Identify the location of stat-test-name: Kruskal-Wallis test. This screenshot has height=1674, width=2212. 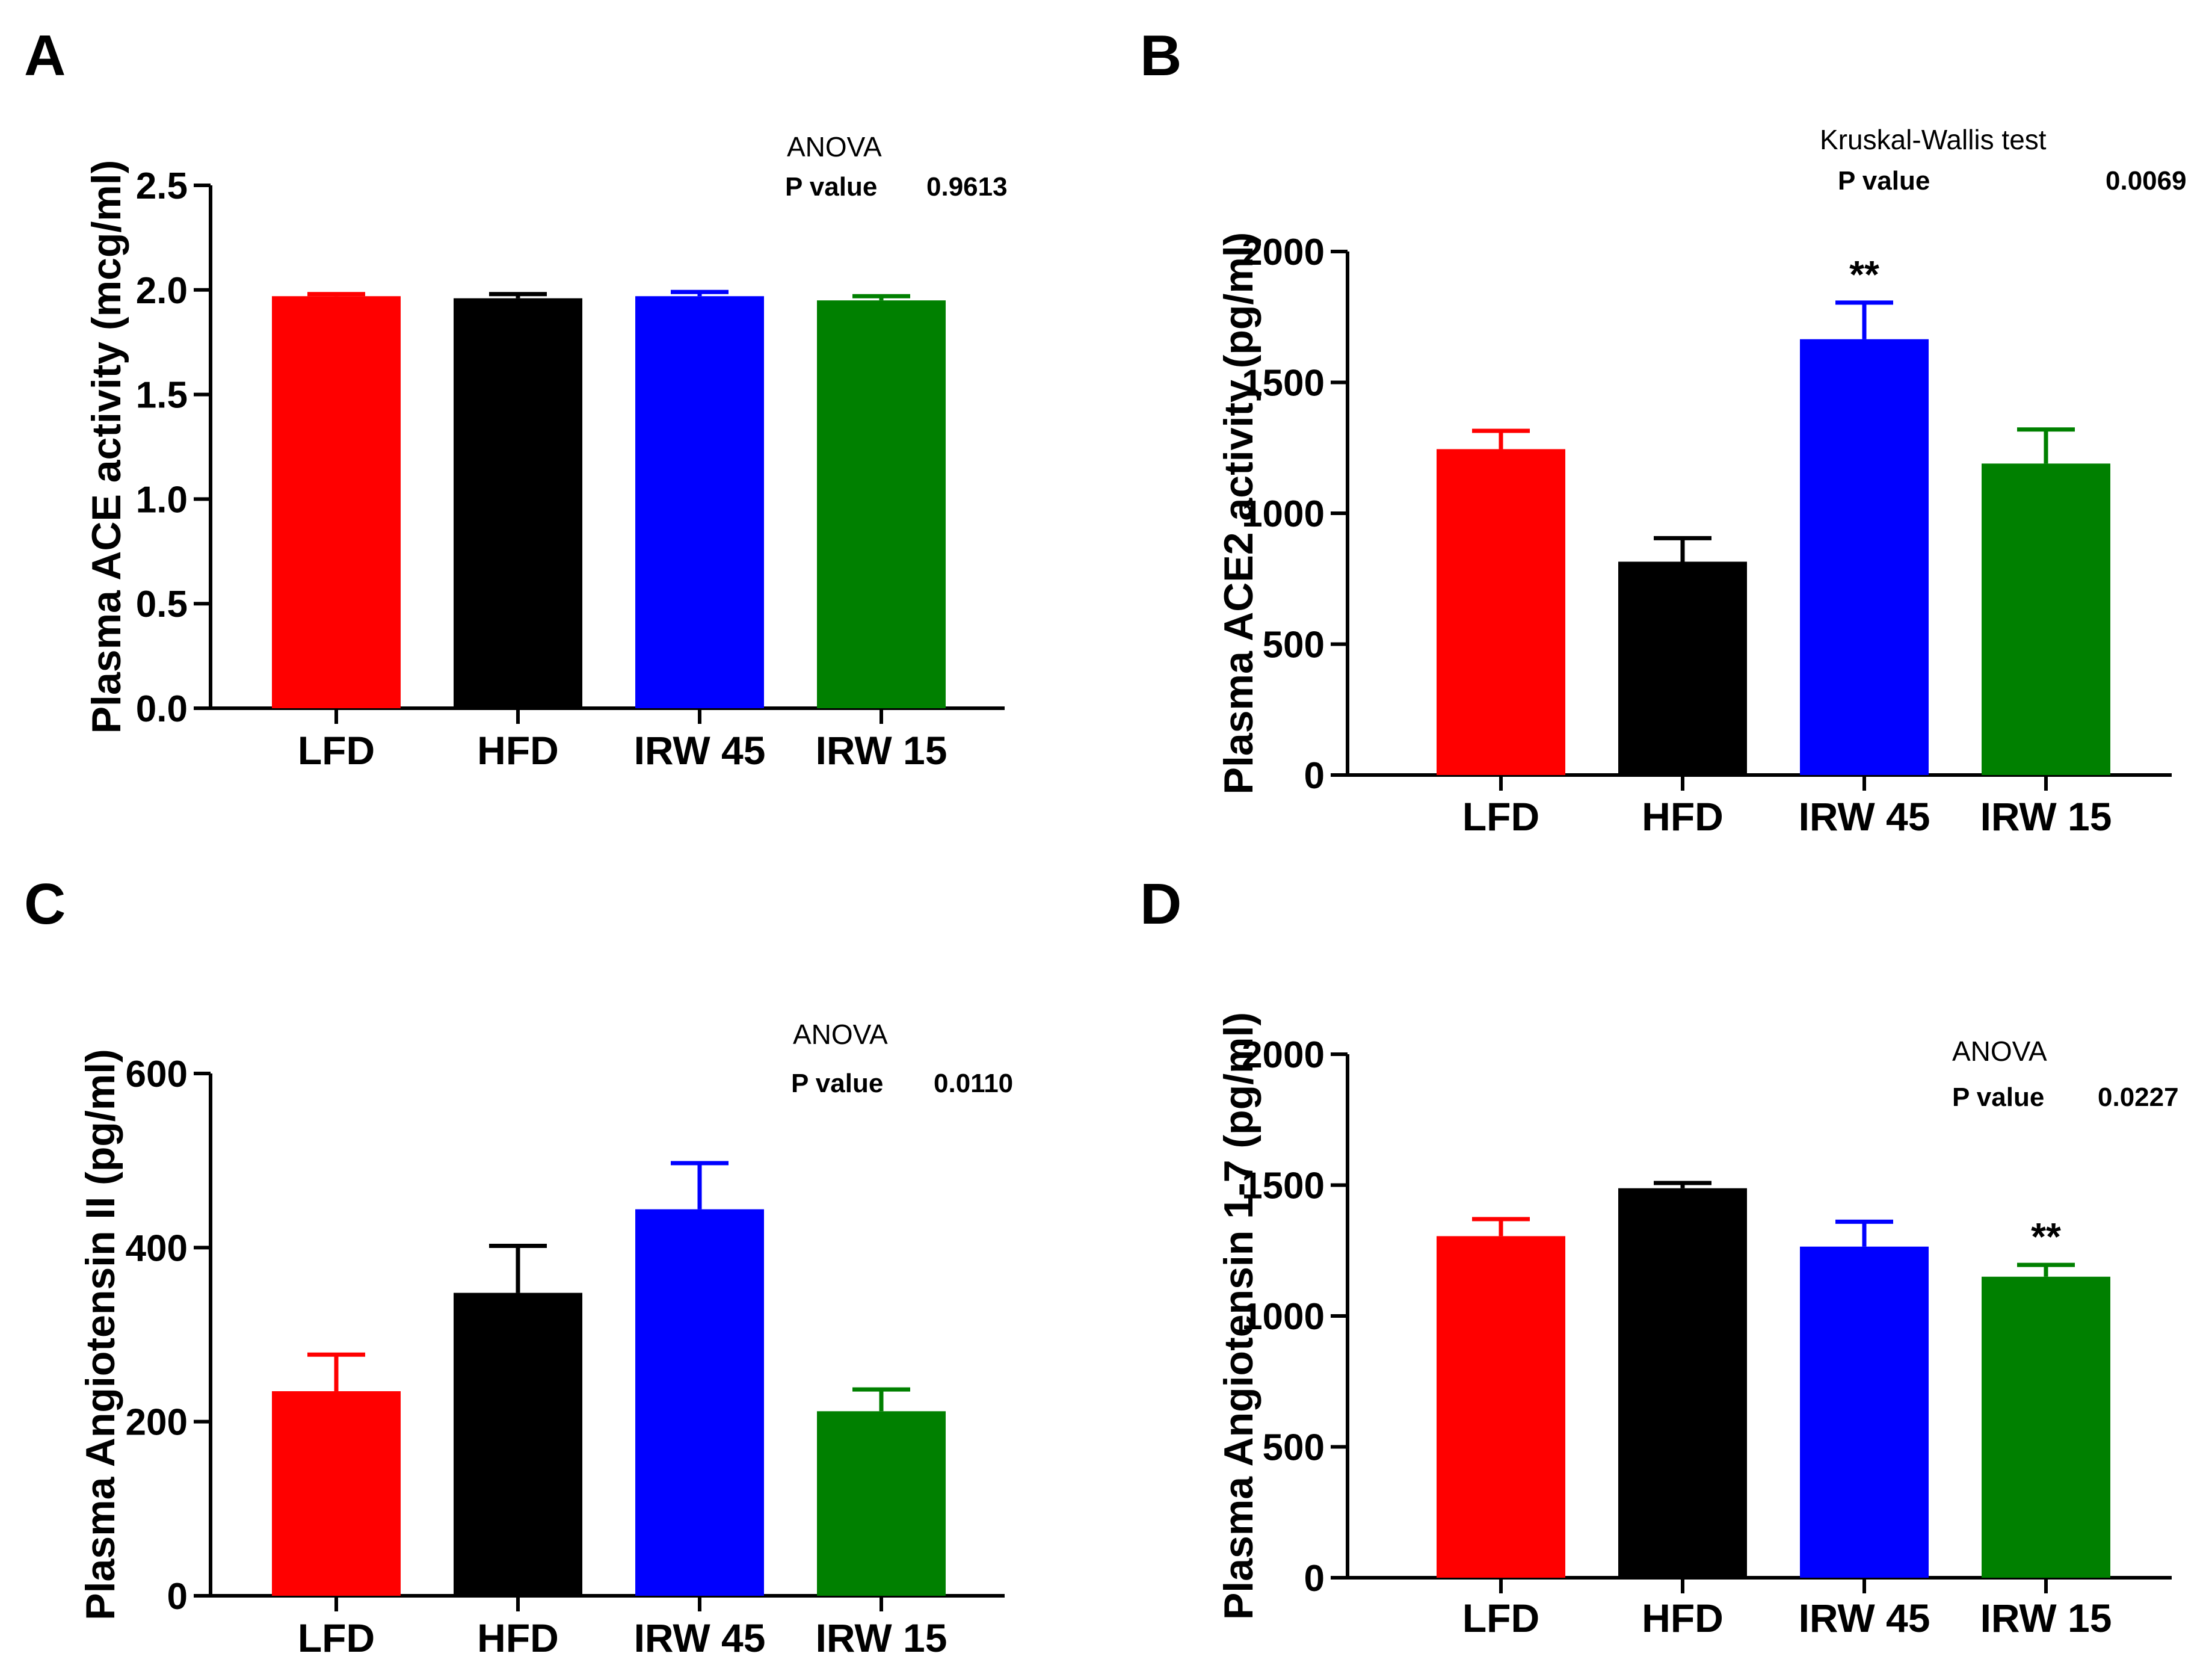
(1933, 140).